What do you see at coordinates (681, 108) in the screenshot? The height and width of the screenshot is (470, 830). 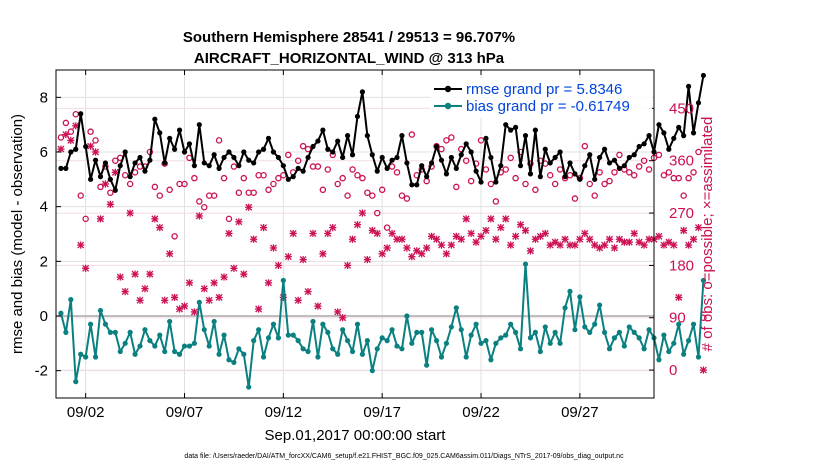 I see `y2-tick-label: 450` at bounding box center [681, 108].